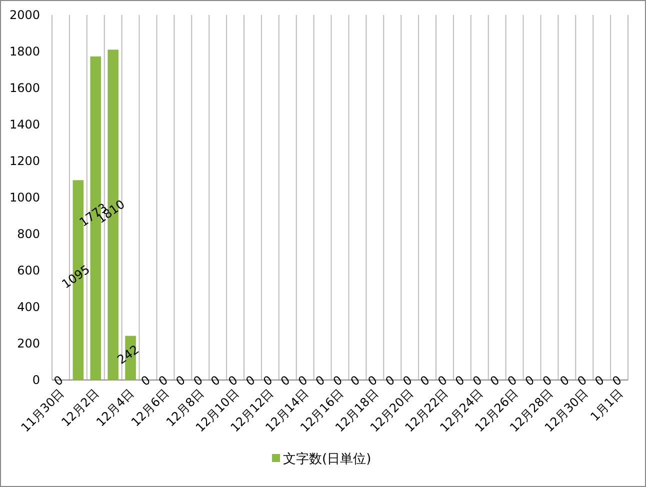 The height and width of the screenshot is (487, 646). Describe the element at coordinates (607, 405) in the screenshot. I see `x-tick-label: 1月1日` at that location.